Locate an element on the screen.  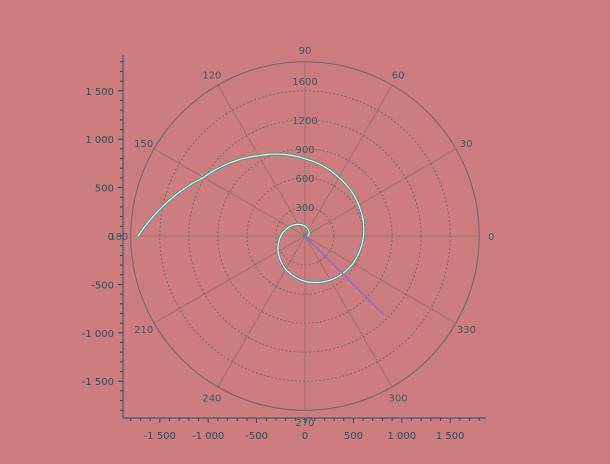
x-tick-label: 1 000 is located at coordinates (401, 436).